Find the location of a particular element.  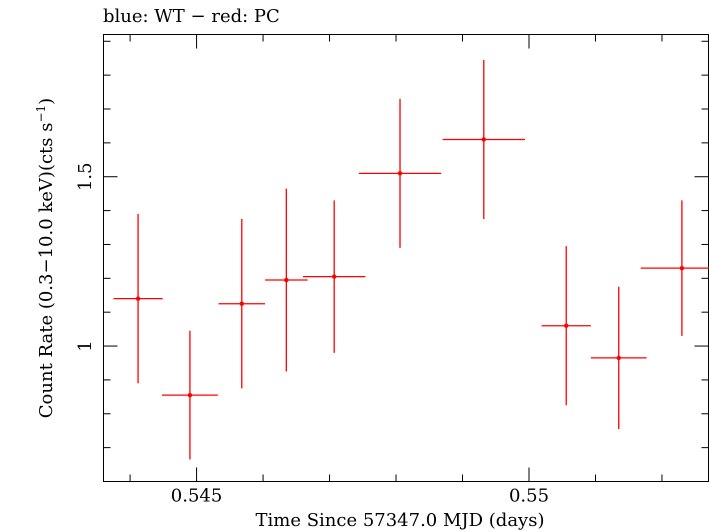

y-axis-label: Count Rate (0.3−10.0 keV)(cts s−1) is located at coordinates (45, 258).